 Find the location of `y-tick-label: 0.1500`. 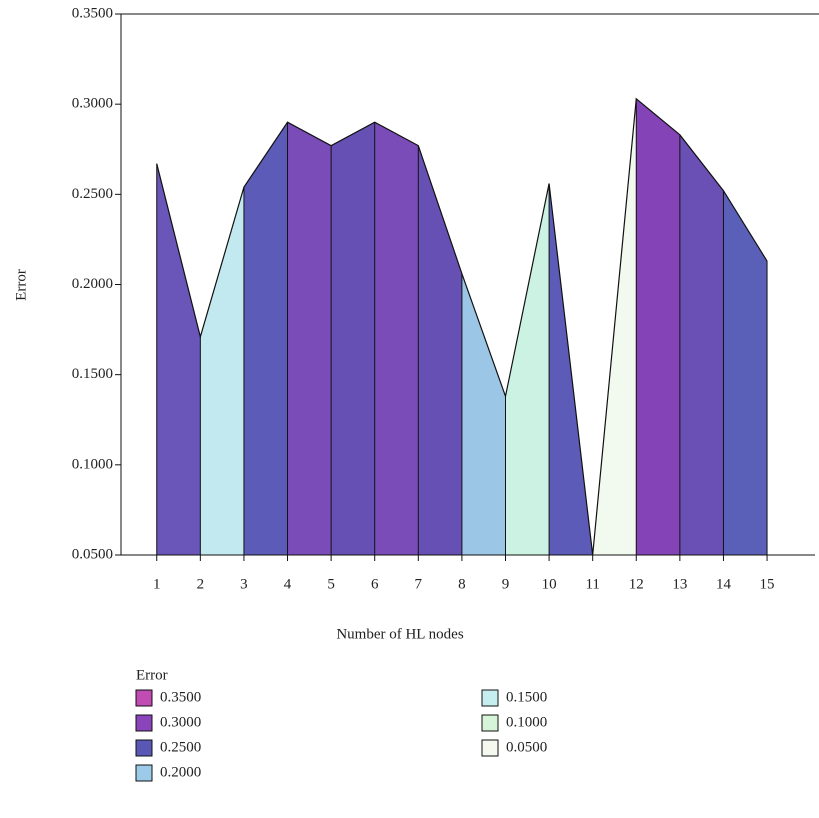

y-tick-label: 0.1500 is located at coordinates (92, 374).